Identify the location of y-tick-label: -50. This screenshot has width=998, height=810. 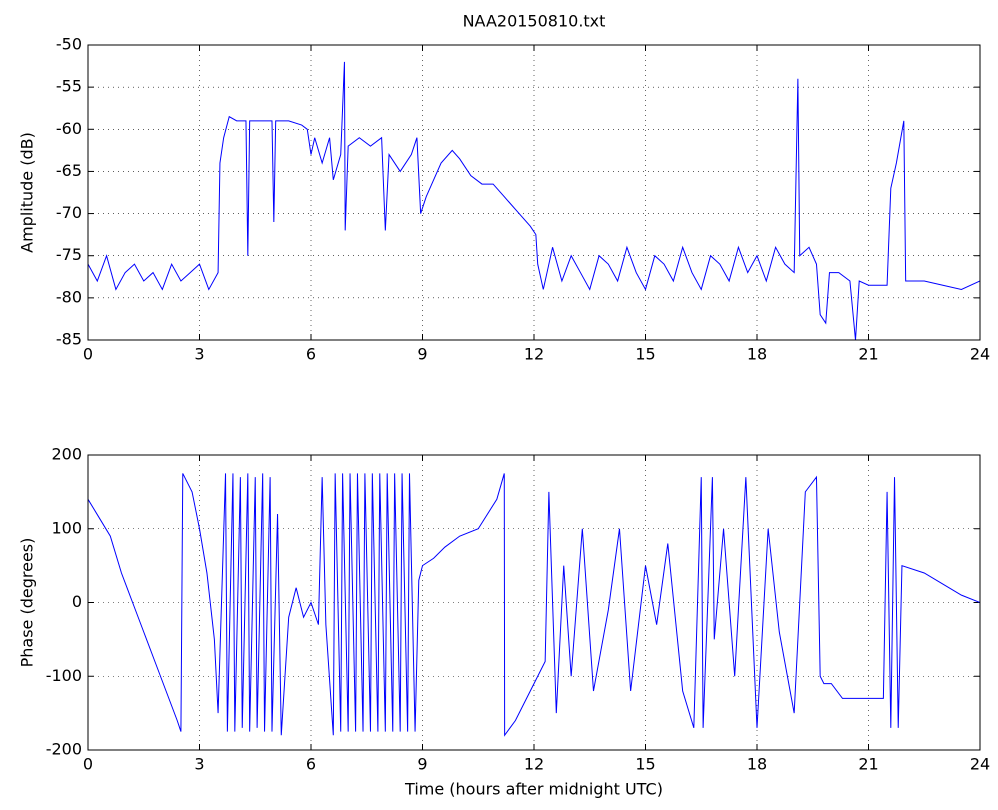
(69, 44).